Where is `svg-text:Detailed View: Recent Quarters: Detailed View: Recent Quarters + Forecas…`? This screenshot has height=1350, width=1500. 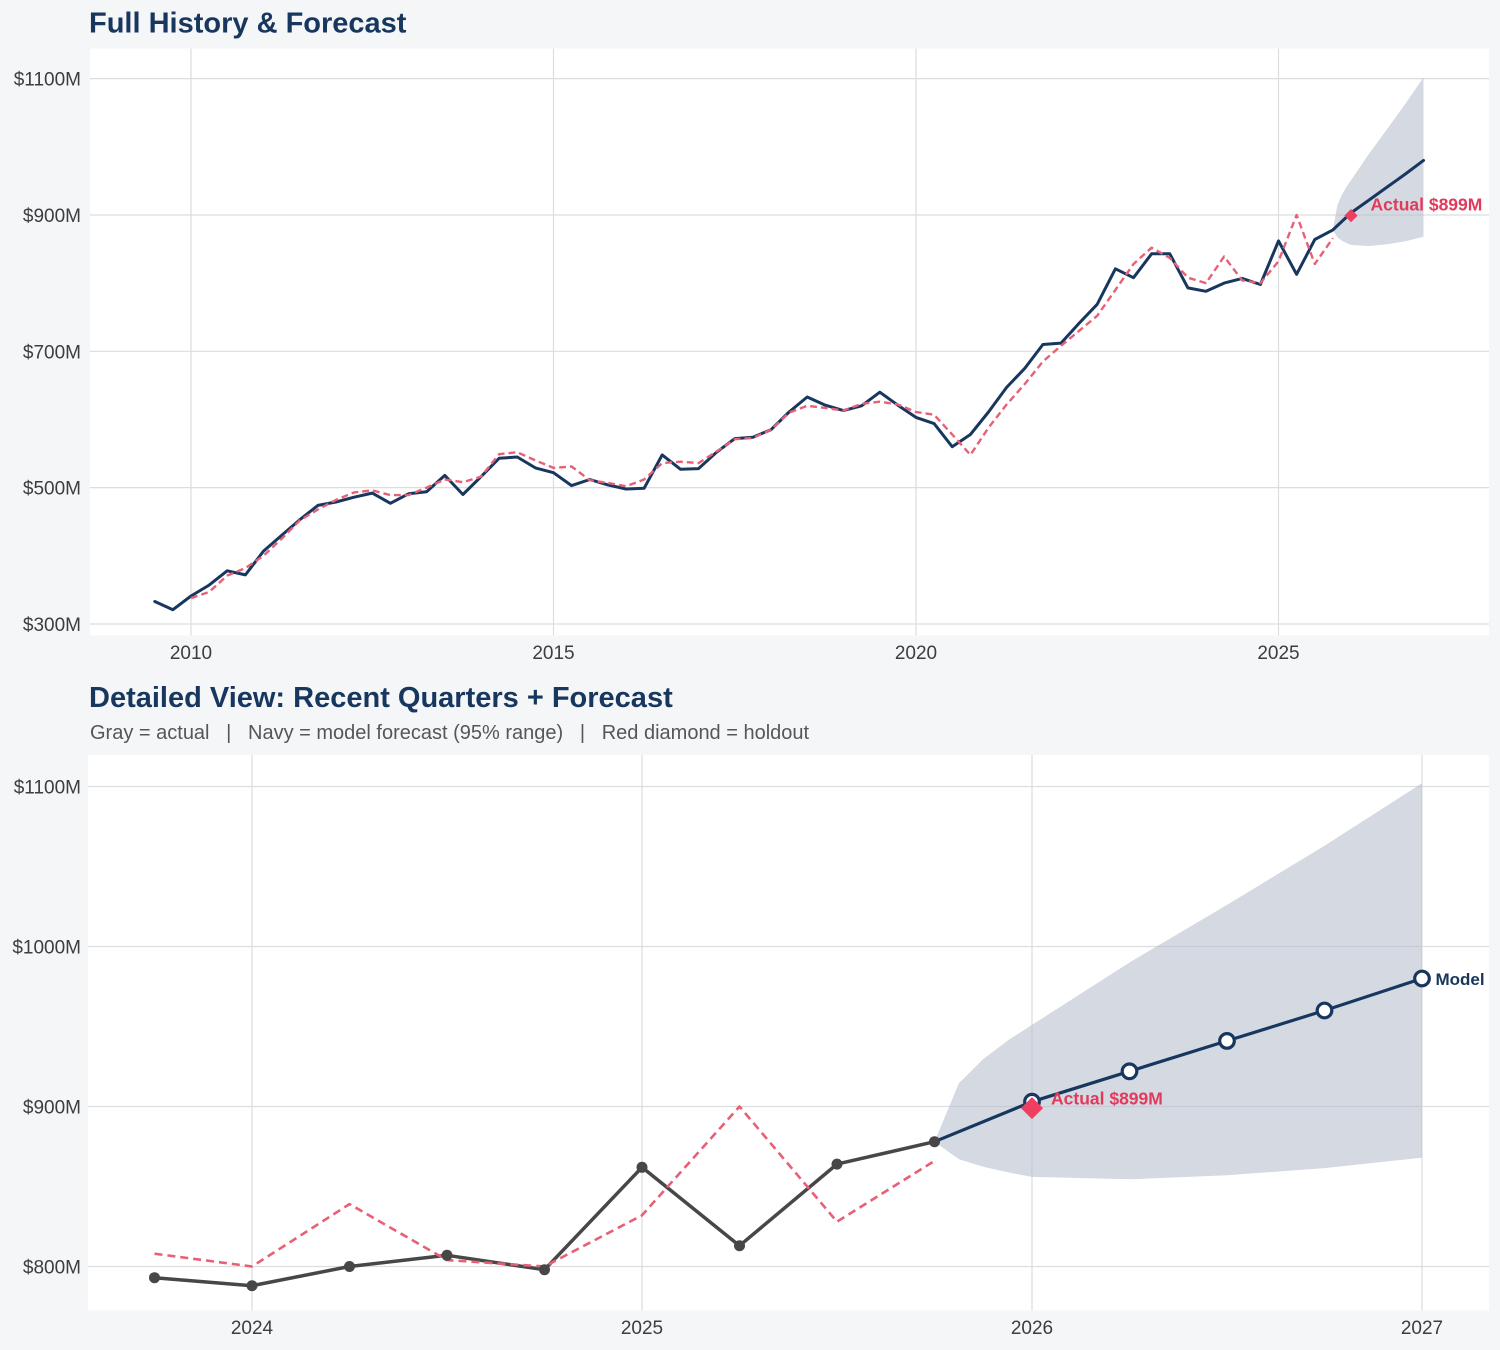 svg-text:Detailed View: Recent Quarters: Detailed View: Recent Quarters + Forecas… is located at coordinates (381, 698).